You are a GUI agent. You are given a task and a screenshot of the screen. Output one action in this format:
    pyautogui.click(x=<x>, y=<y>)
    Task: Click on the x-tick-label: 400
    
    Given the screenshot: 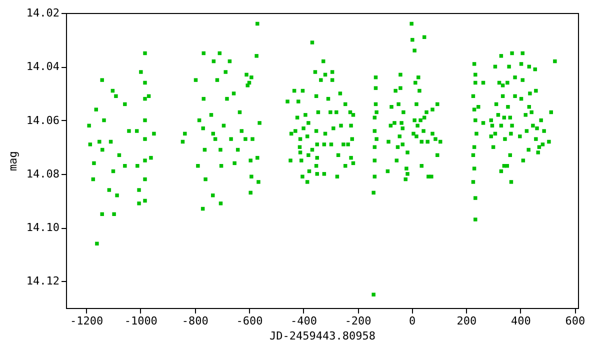 What is the action you would take?
    pyautogui.click(x=521, y=321)
    